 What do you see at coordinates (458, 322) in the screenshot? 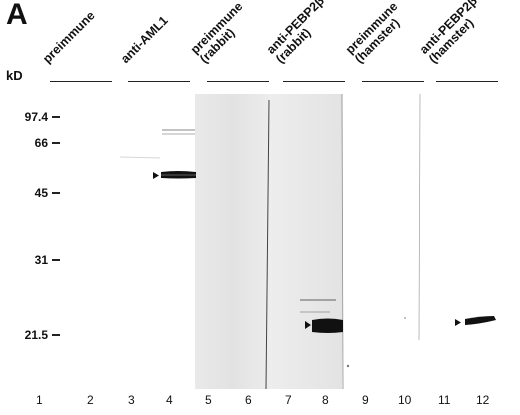
I see `pebp2b-hamster-arrowhead-icon` at bounding box center [458, 322].